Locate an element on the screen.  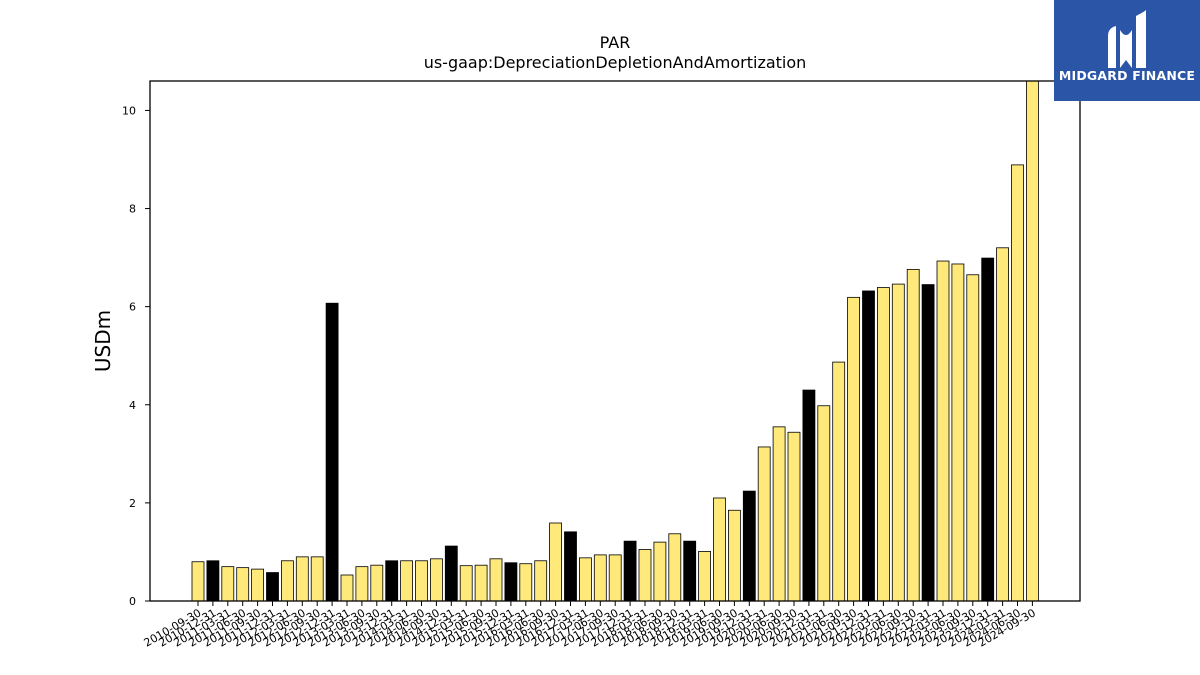
y-tick-label: 8 is located at coordinates (132, 209).